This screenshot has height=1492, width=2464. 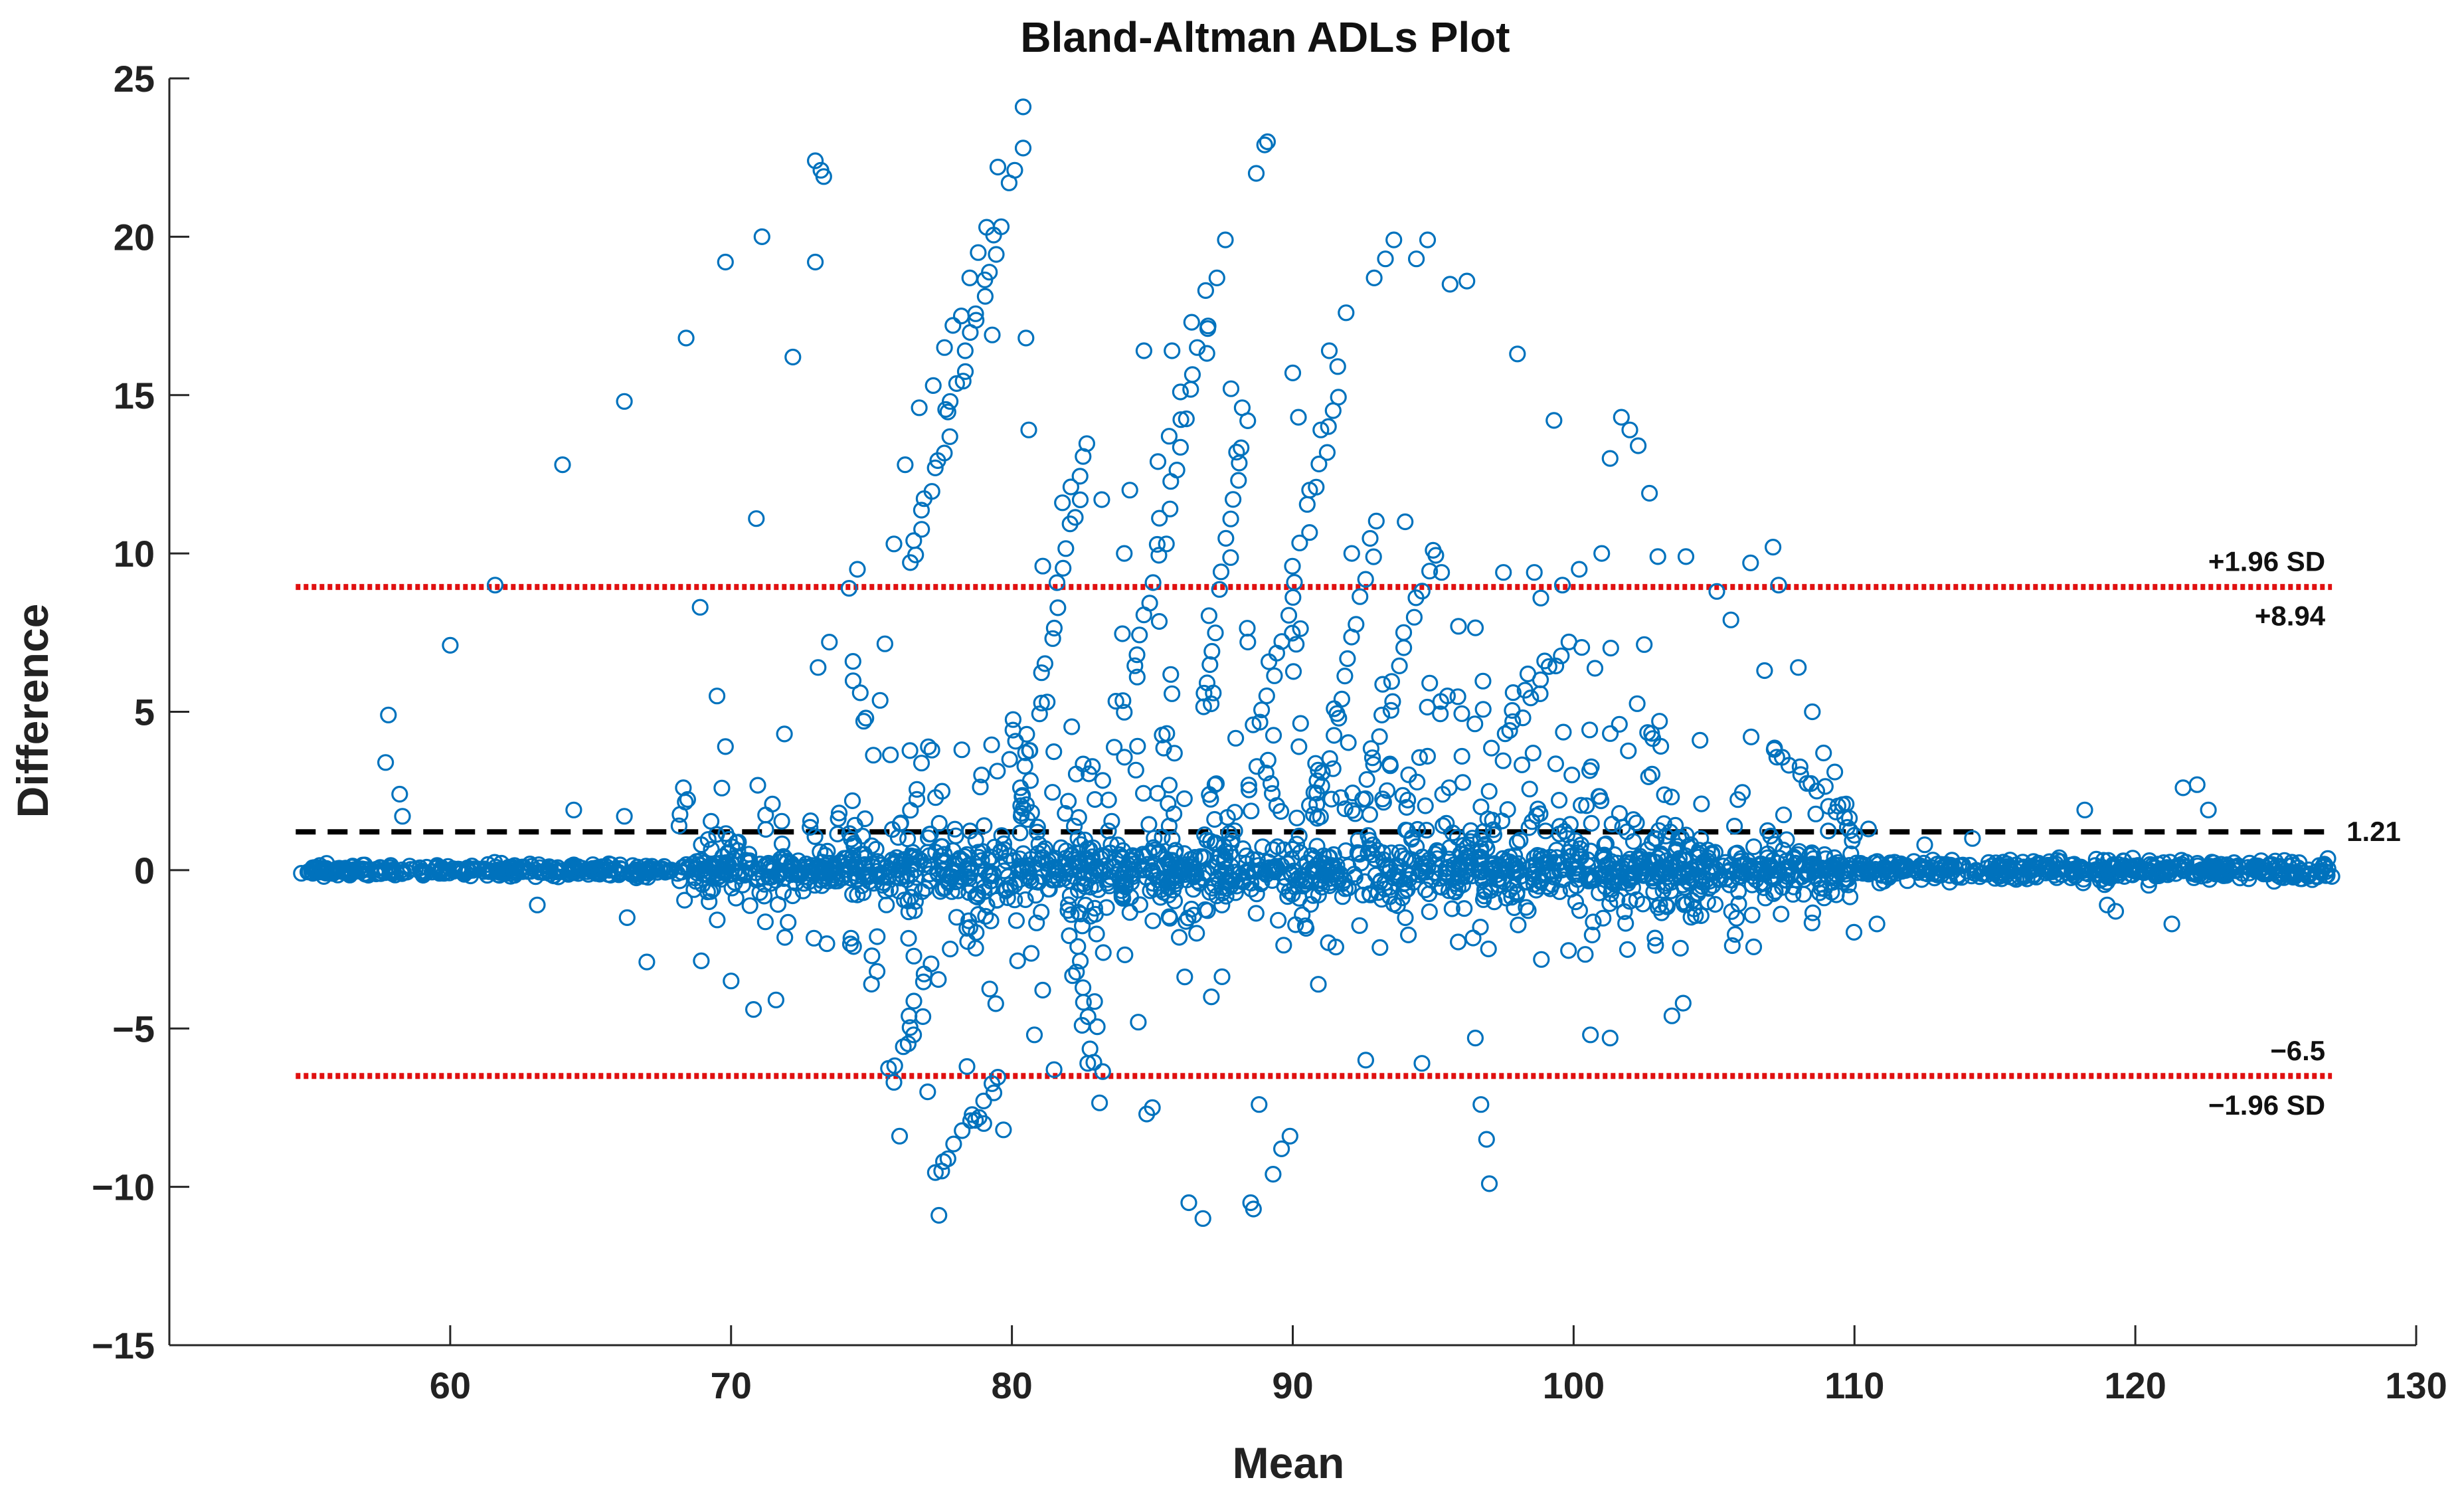 What do you see at coordinates (1574, 1385) in the screenshot?
I see `x-tick-label: 100` at bounding box center [1574, 1385].